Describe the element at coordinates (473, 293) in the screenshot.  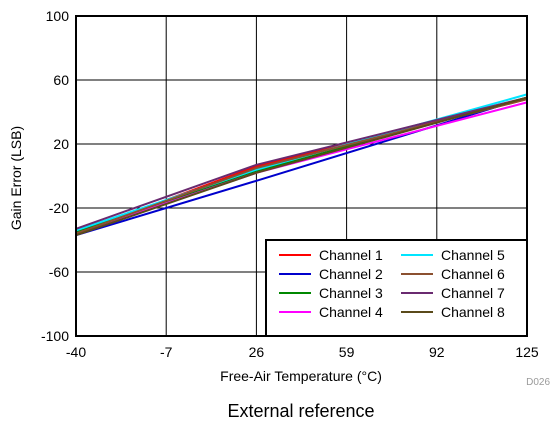
I see `legend-label-channel-7: Channel 7` at that location.